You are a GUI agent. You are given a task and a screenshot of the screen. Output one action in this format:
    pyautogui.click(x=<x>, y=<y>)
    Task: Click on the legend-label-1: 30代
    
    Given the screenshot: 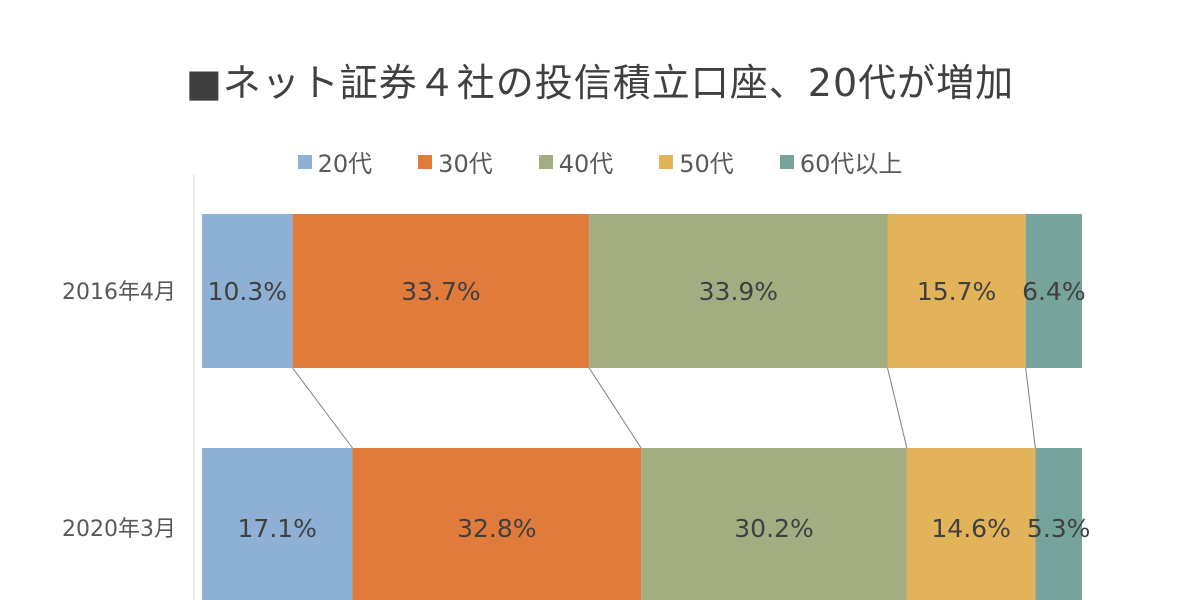 What is the action you would take?
    pyautogui.click(x=465, y=164)
    